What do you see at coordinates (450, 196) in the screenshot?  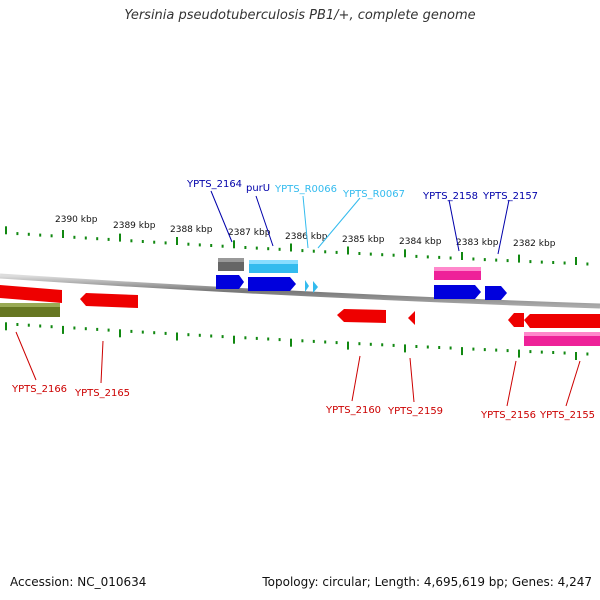 I see `gene-label: YPTS_2158` at bounding box center [450, 196].